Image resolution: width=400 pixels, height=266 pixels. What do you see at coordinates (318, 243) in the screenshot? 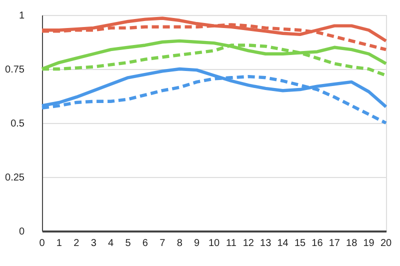
I see `x-tick-label: 16` at bounding box center [318, 243].